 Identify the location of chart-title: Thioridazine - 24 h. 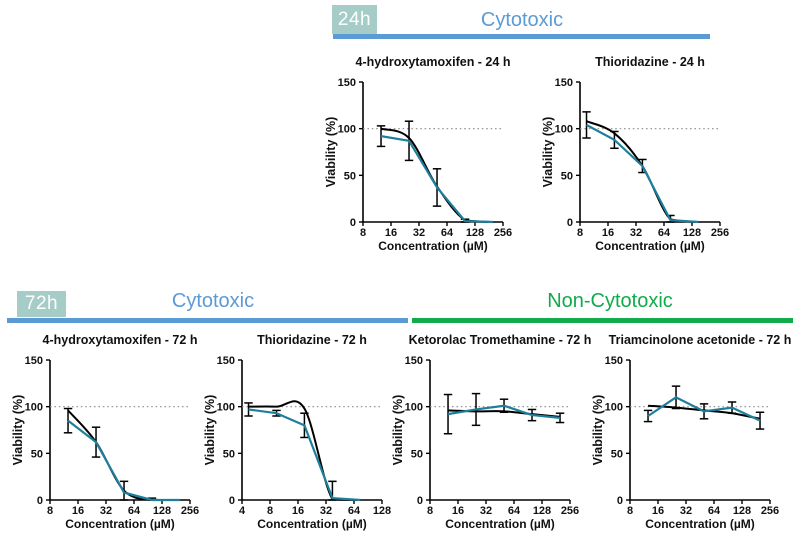
(650, 62).